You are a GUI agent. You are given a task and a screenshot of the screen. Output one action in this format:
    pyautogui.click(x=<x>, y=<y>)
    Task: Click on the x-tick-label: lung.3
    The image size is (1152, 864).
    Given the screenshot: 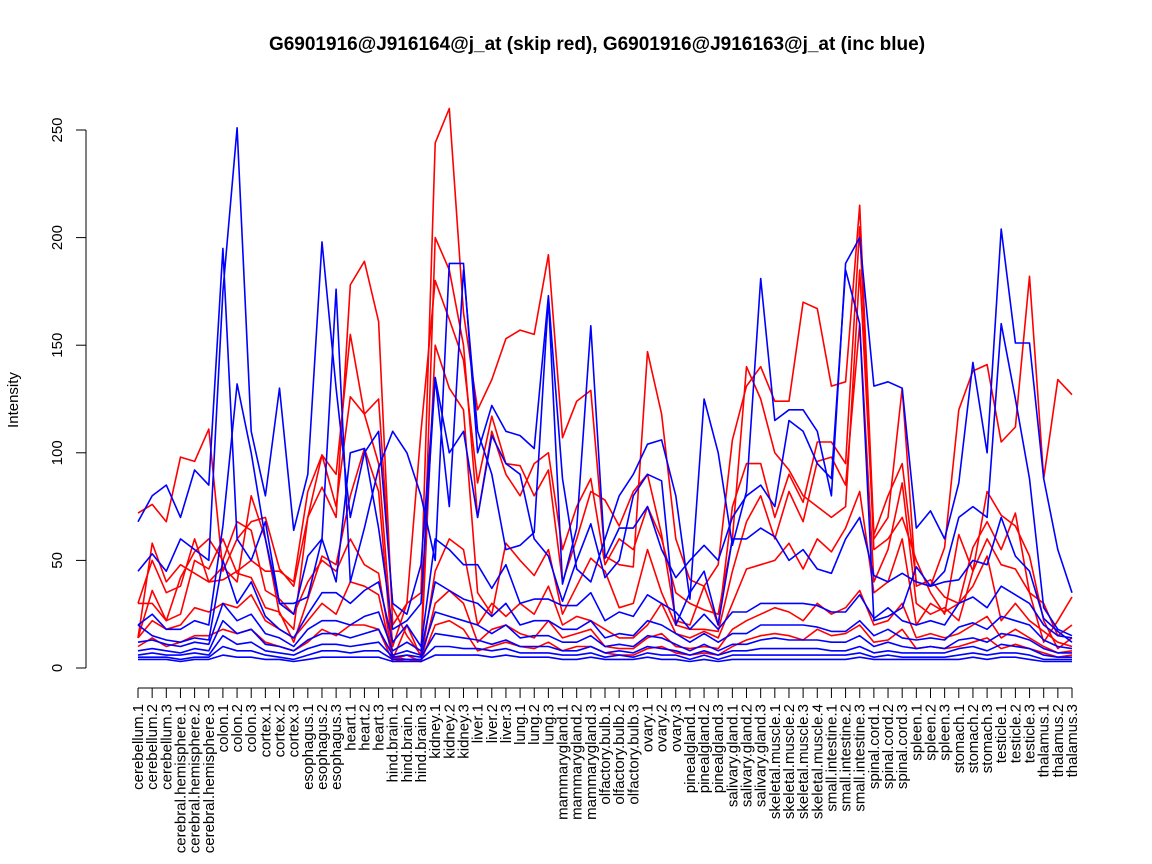 What is the action you would take?
    pyautogui.click(x=548, y=724)
    